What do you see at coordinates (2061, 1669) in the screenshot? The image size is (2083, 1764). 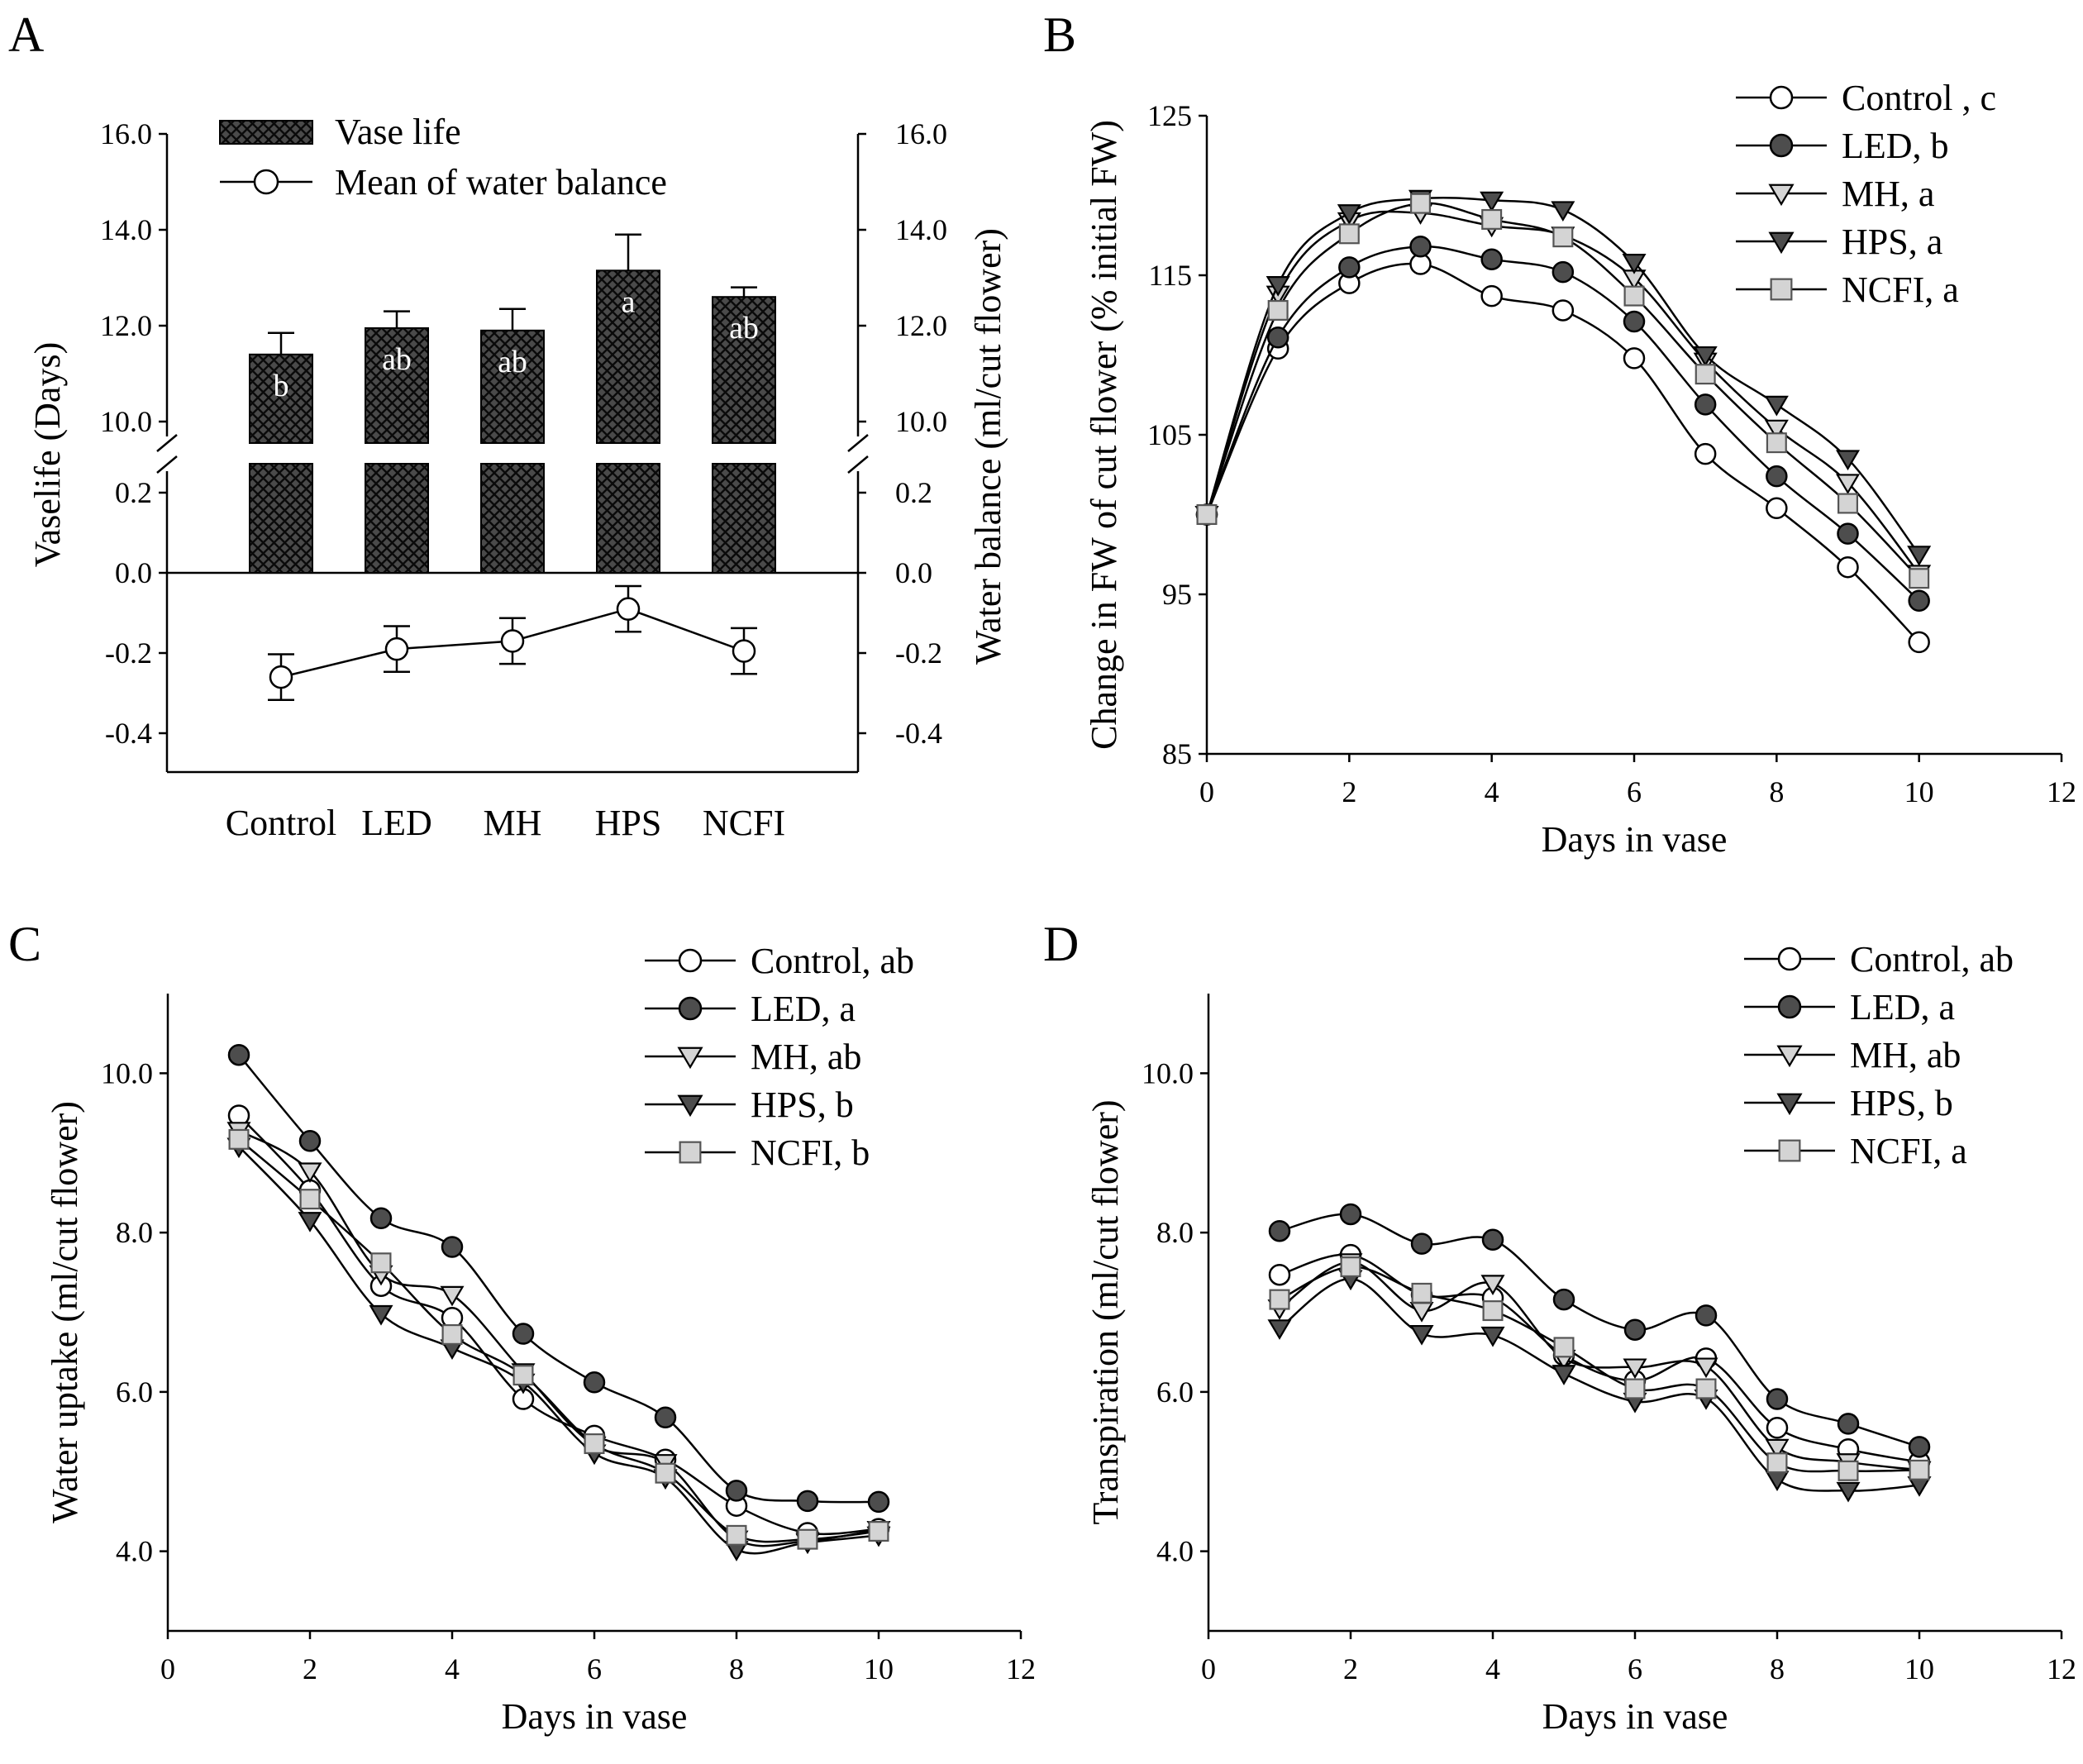 I see `x-tick-label: 12` at bounding box center [2061, 1669].